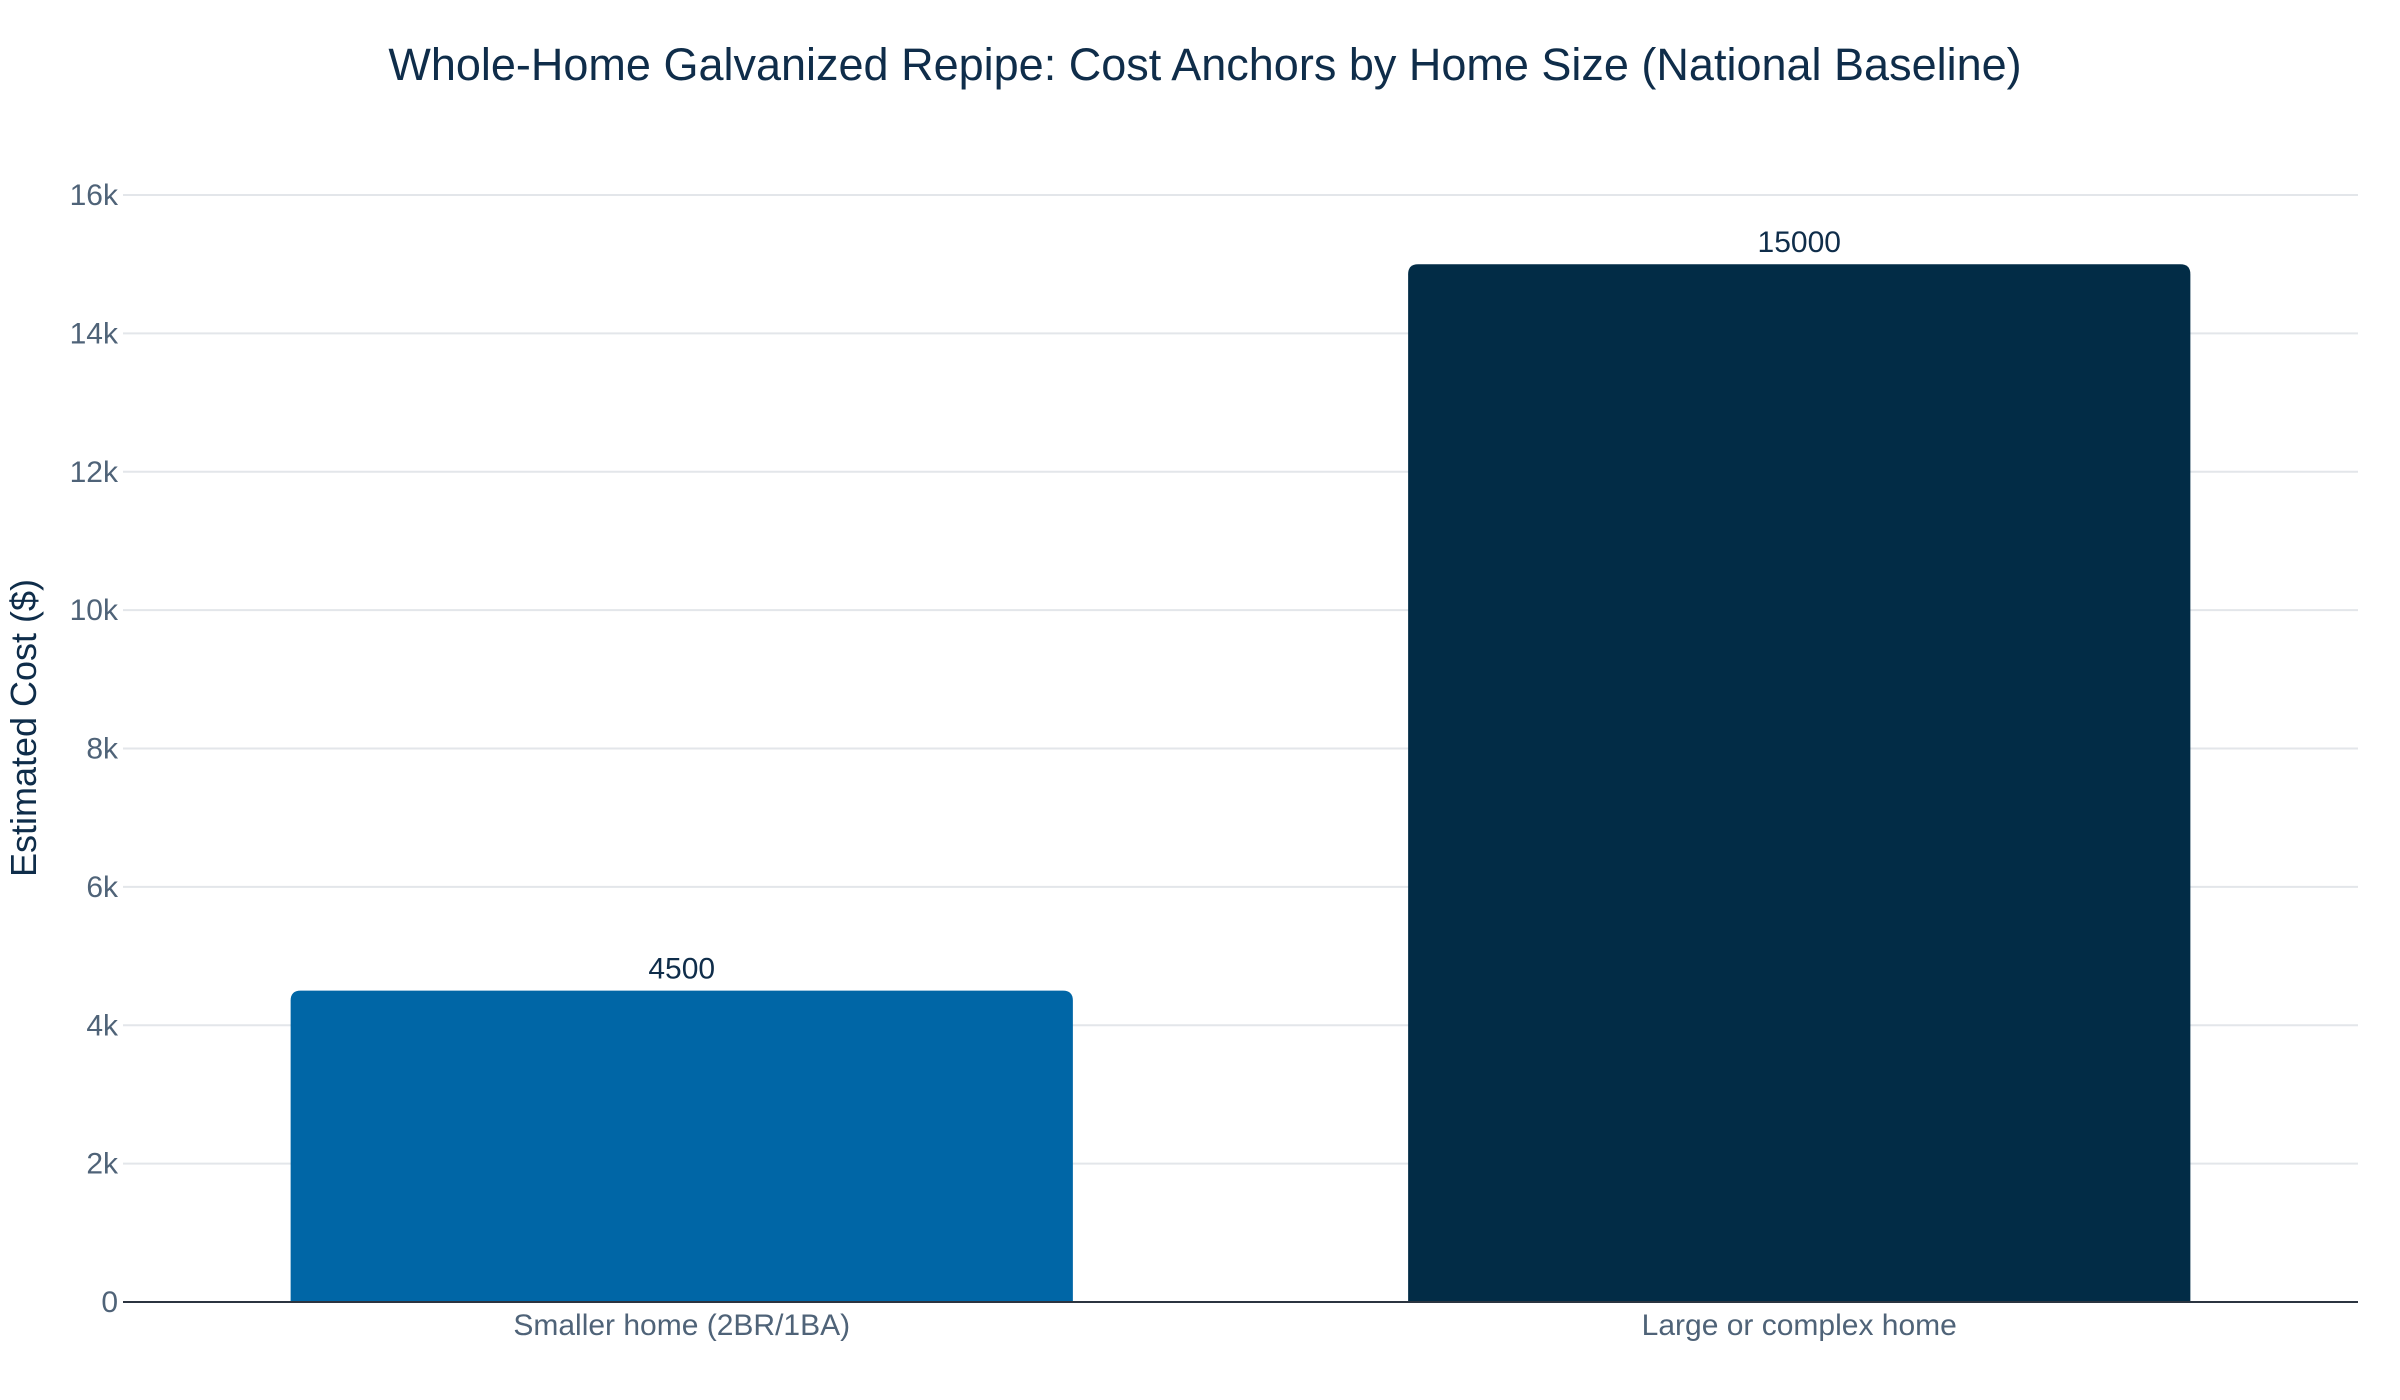 The width and height of the screenshot is (2400, 1400). Describe the element at coordinates (94, 610) in the screenshot. I see `y-tick-label: 10k` at that location.